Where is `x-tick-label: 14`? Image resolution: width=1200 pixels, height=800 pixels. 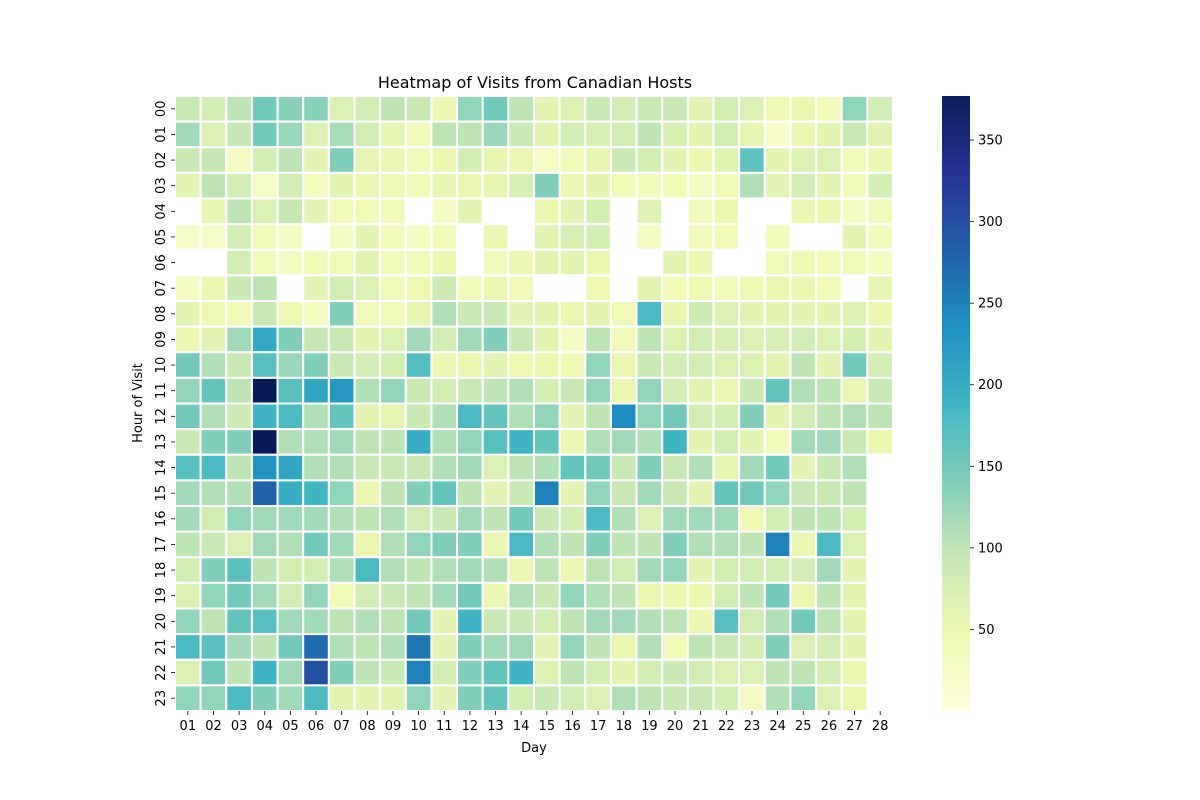 x-tick-label: 14 is located at coordinates (521, 726).